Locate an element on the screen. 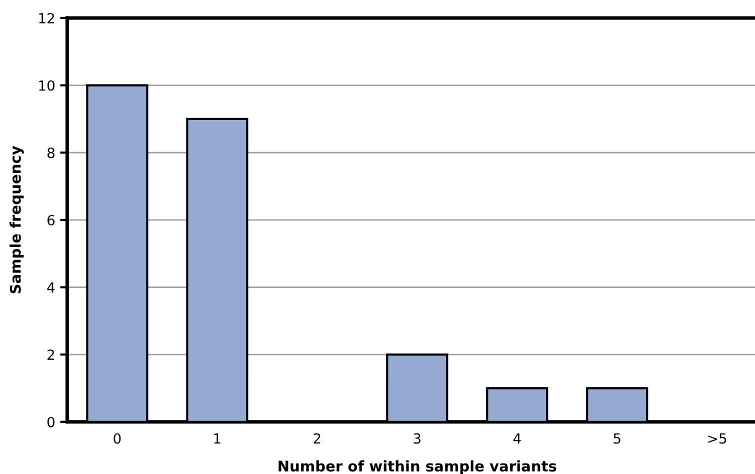 The image size is (755, 474). y-tick-label: 10 is located at coordinates (46, 85).